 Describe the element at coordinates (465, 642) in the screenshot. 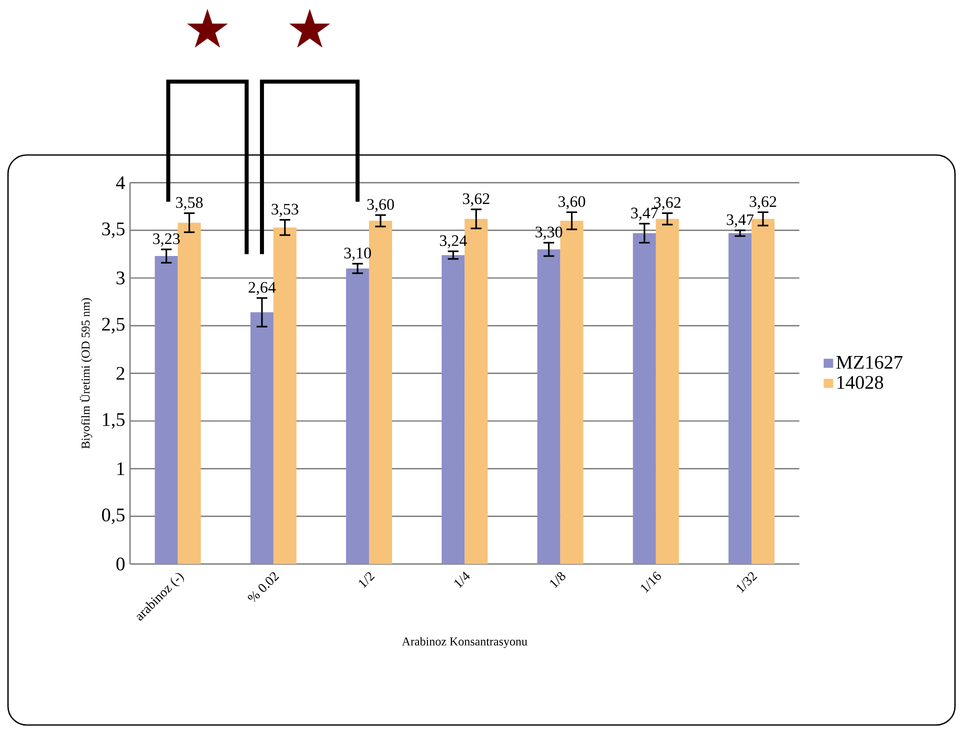

I see `x-axis-title: Arabinoz Konsantrasyonu` at that location.